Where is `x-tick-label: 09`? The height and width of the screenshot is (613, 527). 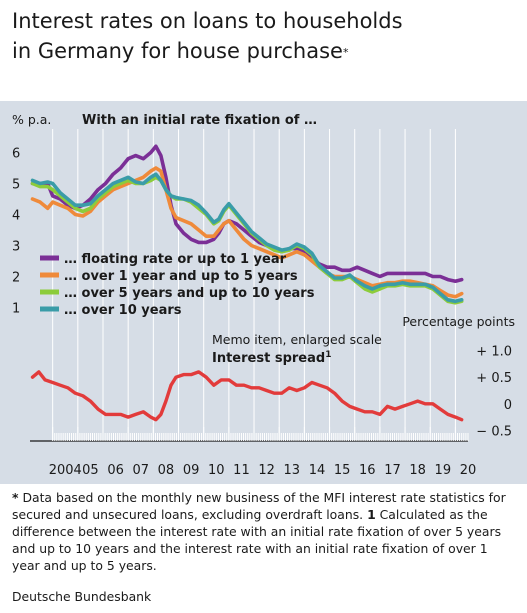
x-tick-label: 09 is located at coordinates (191, 470).